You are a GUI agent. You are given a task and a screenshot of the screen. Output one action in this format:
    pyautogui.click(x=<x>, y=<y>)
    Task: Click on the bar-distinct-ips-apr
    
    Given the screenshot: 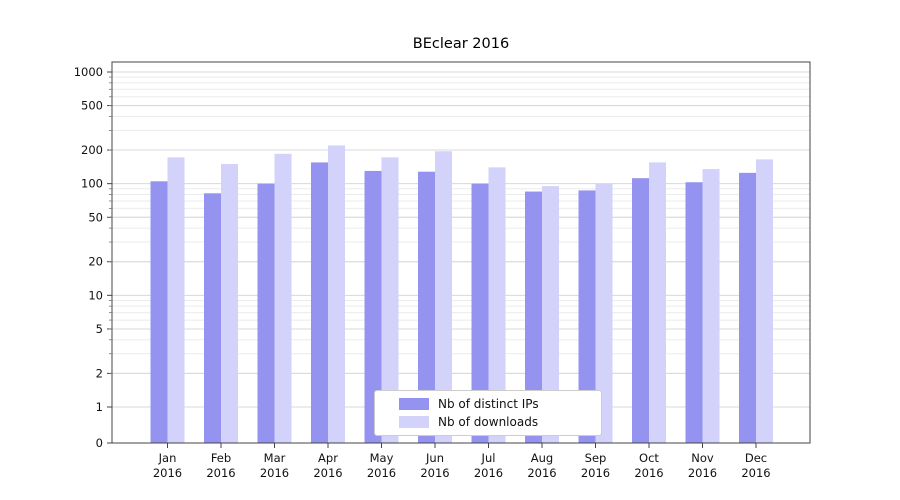 What is the action you would take?
    pyautogui.click(x=319, y=303)
    